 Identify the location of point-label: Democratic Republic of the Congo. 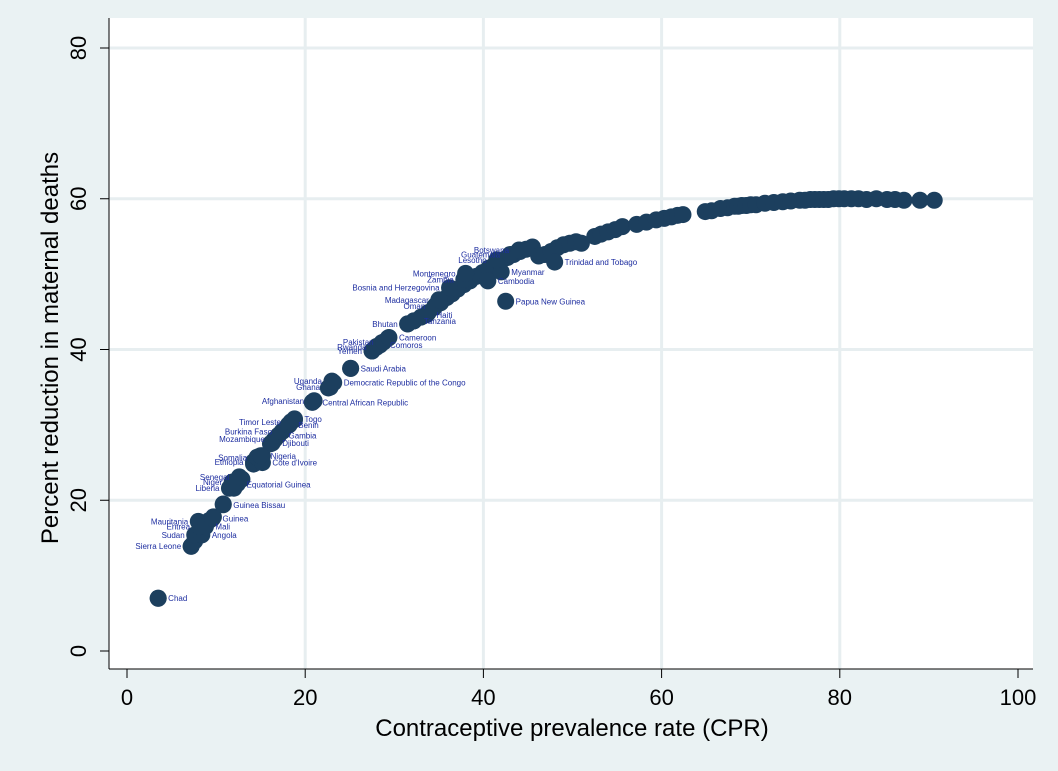
(405, 383).